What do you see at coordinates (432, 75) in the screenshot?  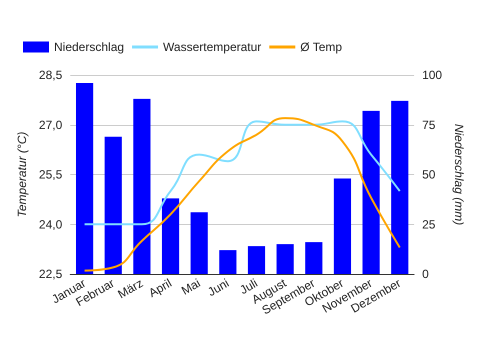 I see `y2-tick-label: 100` at bounding box center [432, 75].